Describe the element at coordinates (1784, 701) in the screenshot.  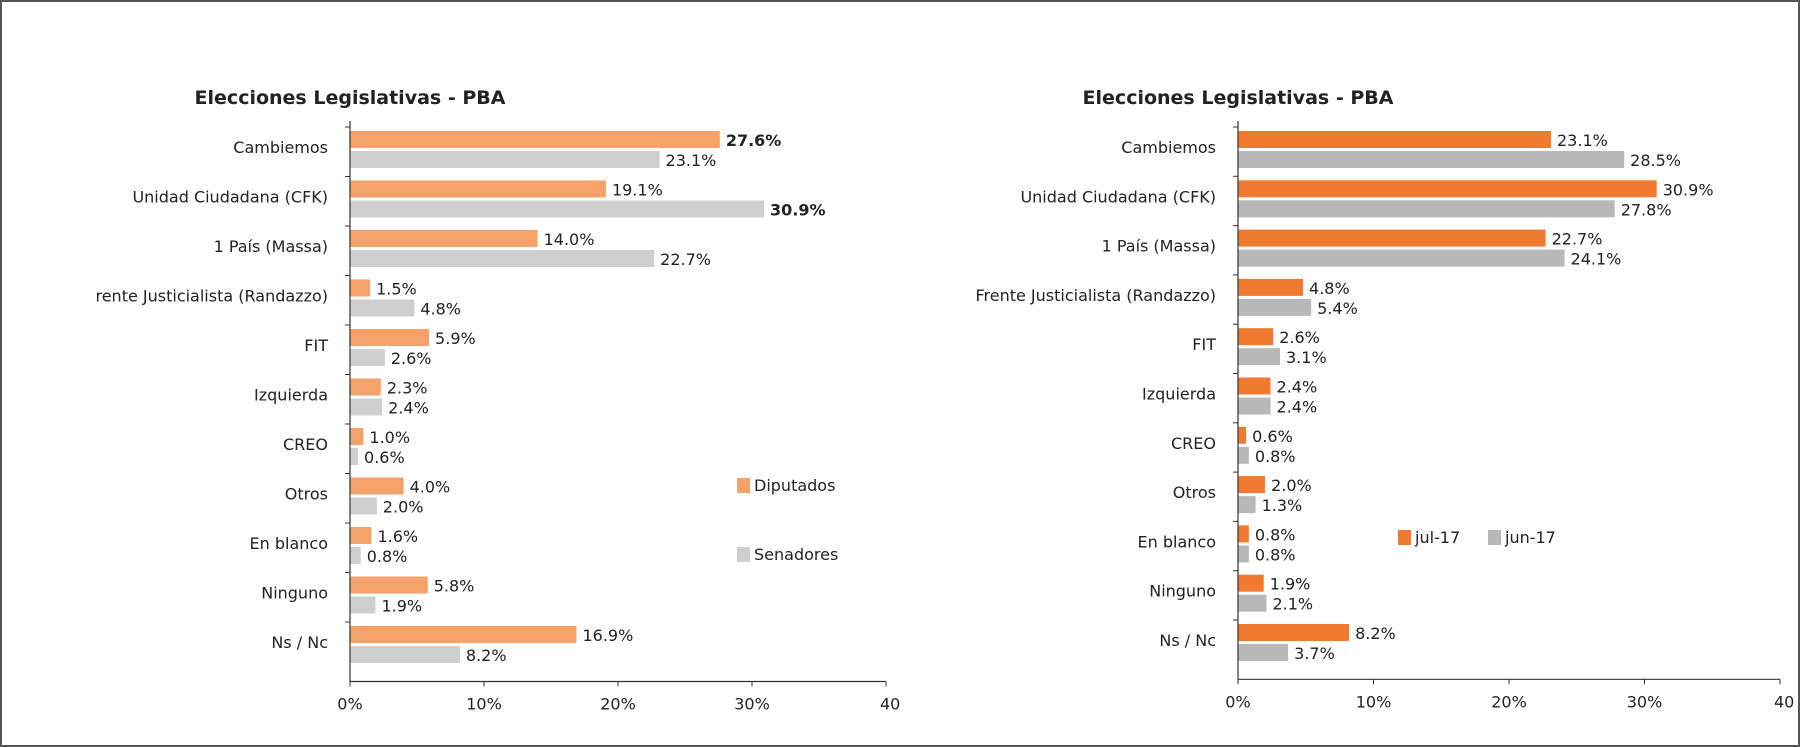
I see `x-tick-label: 40` at that location.